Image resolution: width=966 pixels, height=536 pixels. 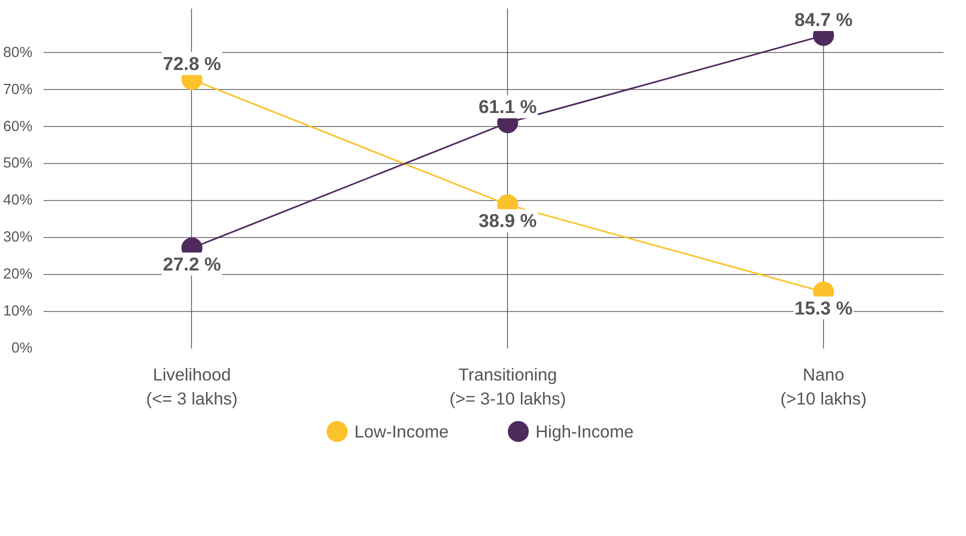 What do you see at coordinates (18, 52) in the screenshot?
I see `y-tick-label: 80%` at bounding box center [18, 52].